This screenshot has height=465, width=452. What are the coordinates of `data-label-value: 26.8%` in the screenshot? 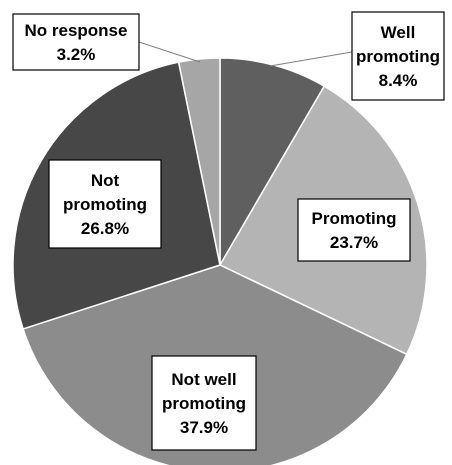 It's located at (105, 228).